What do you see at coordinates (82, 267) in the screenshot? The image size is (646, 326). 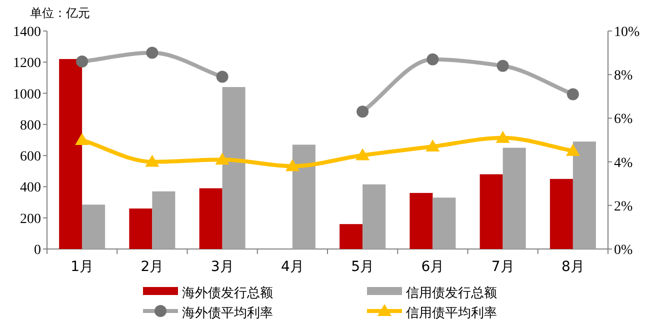 I see `x-tick: 1月` at bounding box center [82, 267].